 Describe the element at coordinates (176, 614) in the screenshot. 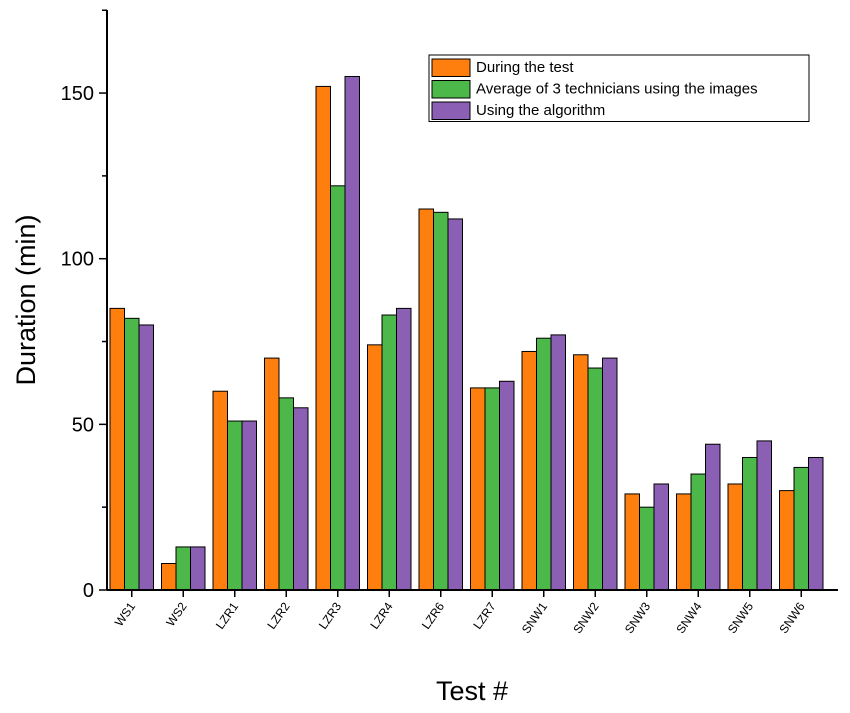

I see `x-tick-label: WS2` at that location.